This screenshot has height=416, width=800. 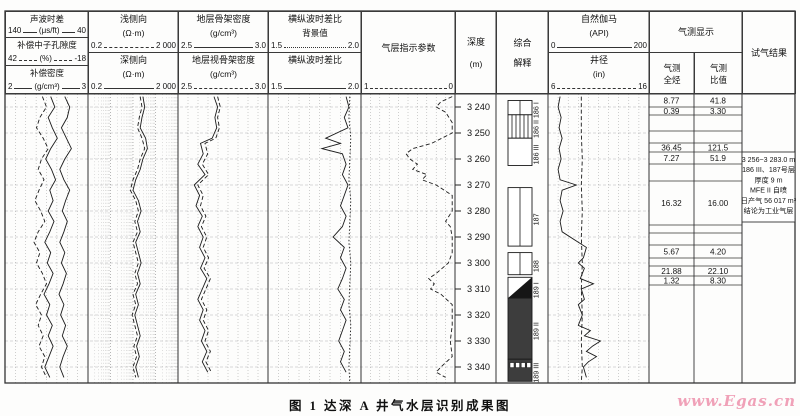 I want to click on header-matrix-density: 地层骨架密度 (g/cm³) 2.5 3.0, so click(x=223, y=32).